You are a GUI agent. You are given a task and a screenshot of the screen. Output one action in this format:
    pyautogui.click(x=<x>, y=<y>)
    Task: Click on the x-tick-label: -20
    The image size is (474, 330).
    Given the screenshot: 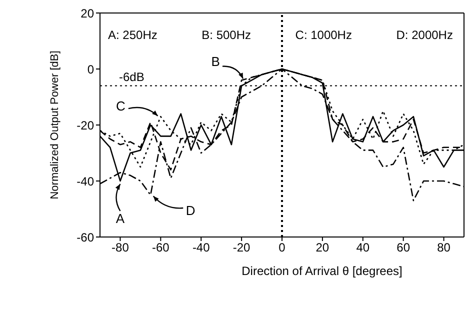 What is the action you would take?
    pyautogui.click(x=241, y=247)
    